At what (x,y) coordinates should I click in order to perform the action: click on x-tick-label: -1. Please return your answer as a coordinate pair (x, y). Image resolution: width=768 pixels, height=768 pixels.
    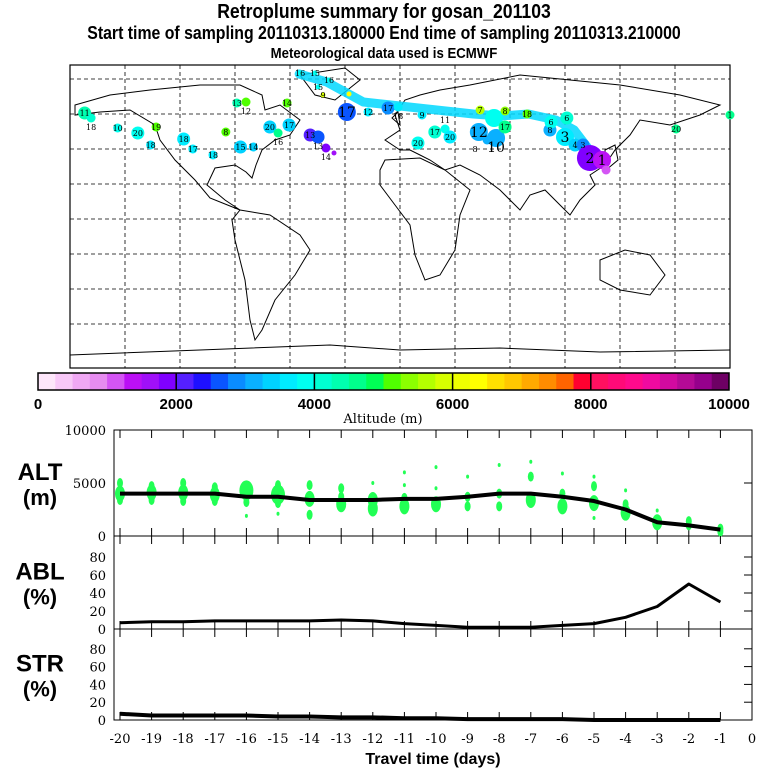
    Looking at the image, I should click on (720, 739).